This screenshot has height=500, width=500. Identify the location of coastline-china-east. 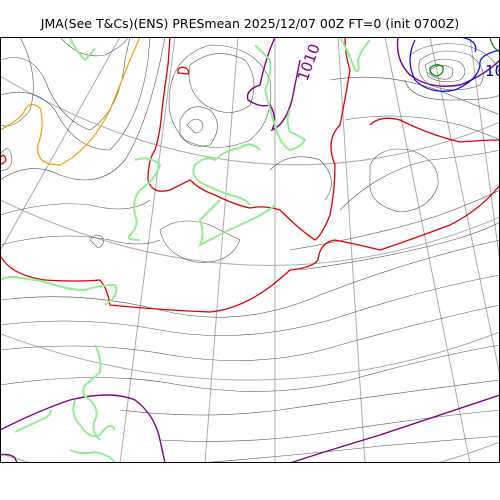
(59, 290).